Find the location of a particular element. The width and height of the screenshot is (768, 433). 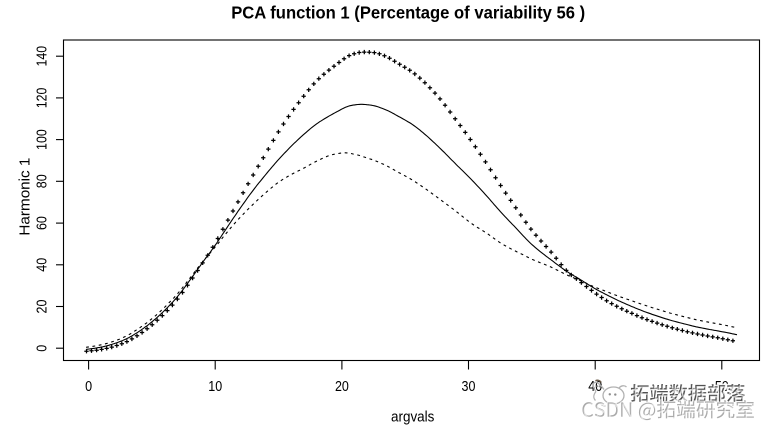

svg-text: 80 is located at coordinates (41, 181).